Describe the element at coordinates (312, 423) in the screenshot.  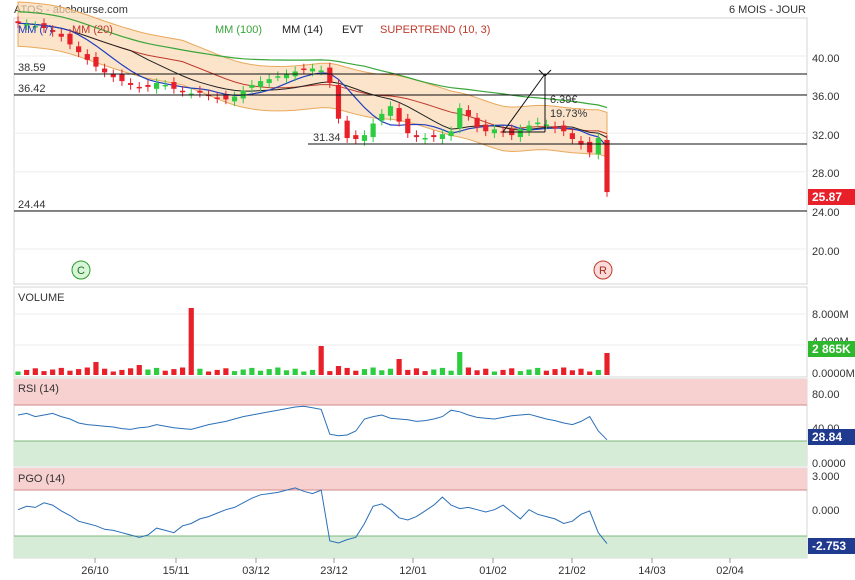
I see `rsi-line` at that location.